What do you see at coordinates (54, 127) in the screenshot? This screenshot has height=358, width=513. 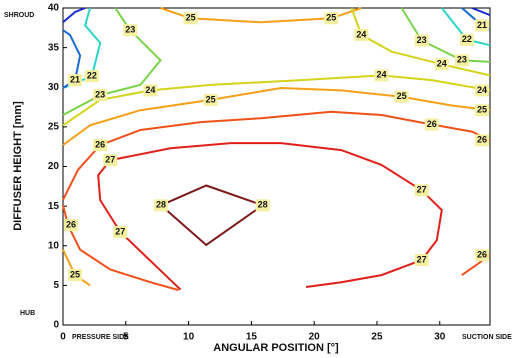 I see `y-tick-label: 25` at bounding box center [54, 127].